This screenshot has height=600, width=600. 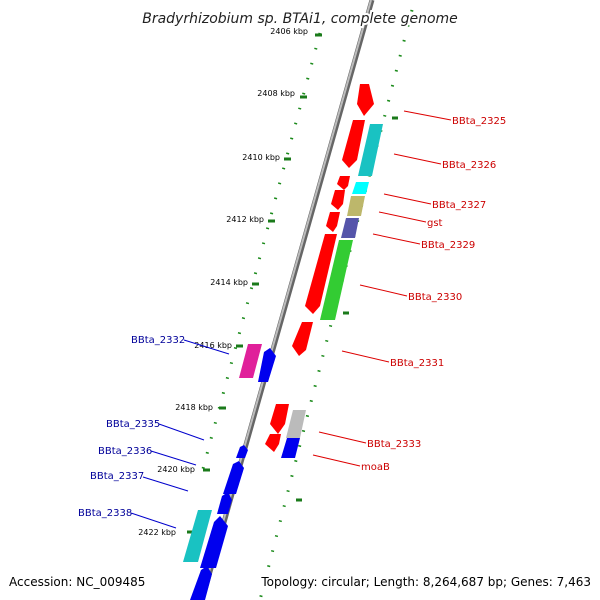 What do you see at coordinates (157, 532) in the screenshot?
I see `tick-label: 2422 kbp` at bounding box center [157, 532].